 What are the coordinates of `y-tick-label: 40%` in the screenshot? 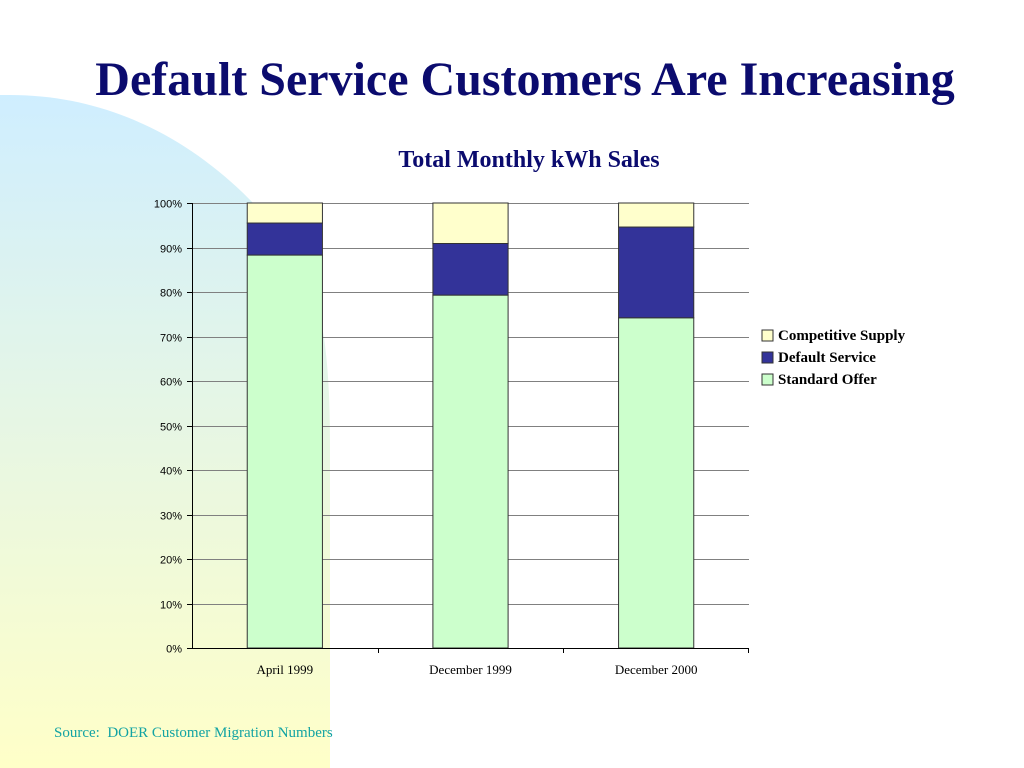 It's located at (171, 472).